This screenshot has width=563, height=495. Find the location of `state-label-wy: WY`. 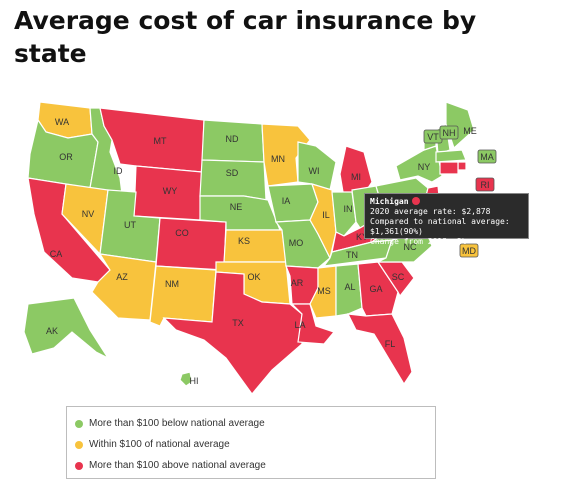

state-label-wy: WY is located at coordinates (170, 191).